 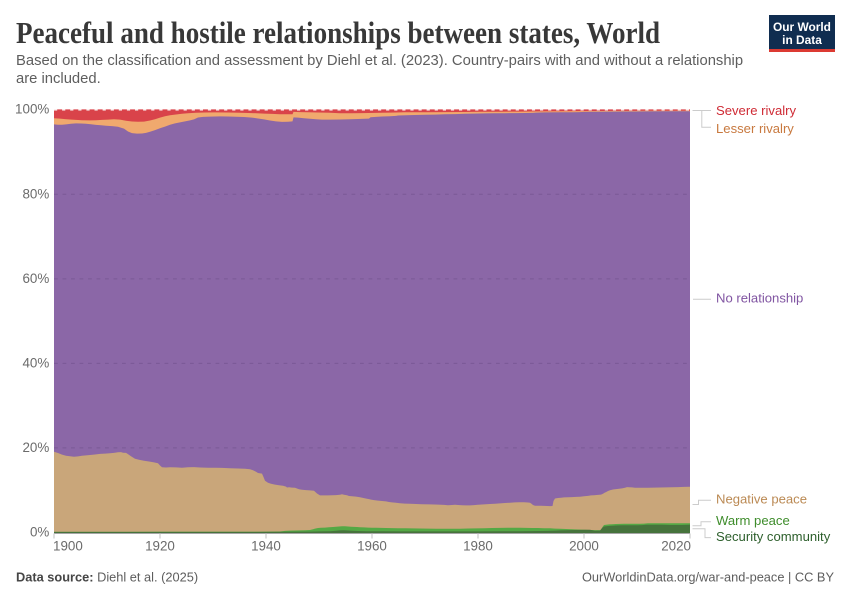 What do you see at coordinates (107, 577) in the screenshot?
I see `svg-text:Data source: Diehl et al. (202: Data source: Diehl et al. (2025)` at bounding box center [107, 577].